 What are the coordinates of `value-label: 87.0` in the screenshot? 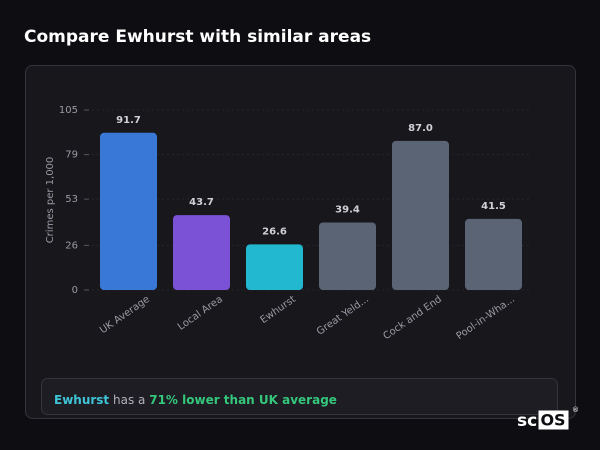 It's located at (420, 128).